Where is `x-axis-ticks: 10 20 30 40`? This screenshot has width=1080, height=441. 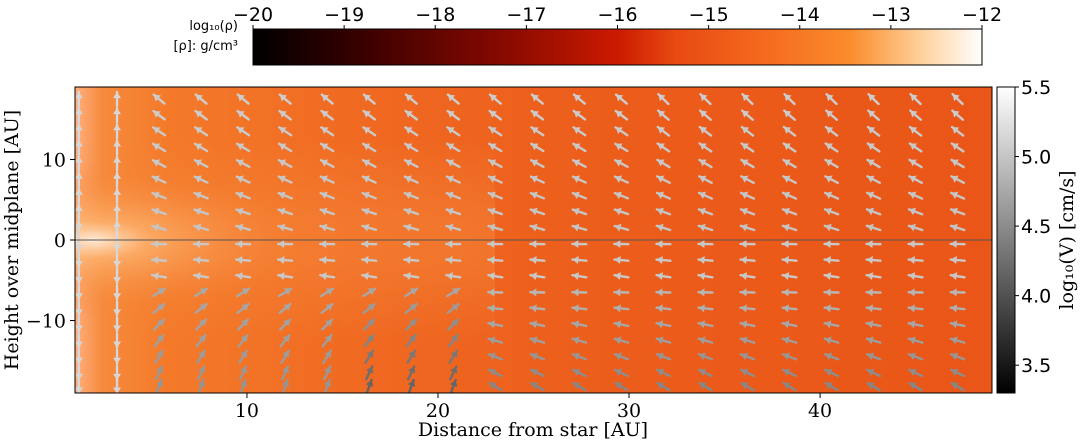
x-axis-ticks: 10 20 30 40 is located at coordinates (533, 407).